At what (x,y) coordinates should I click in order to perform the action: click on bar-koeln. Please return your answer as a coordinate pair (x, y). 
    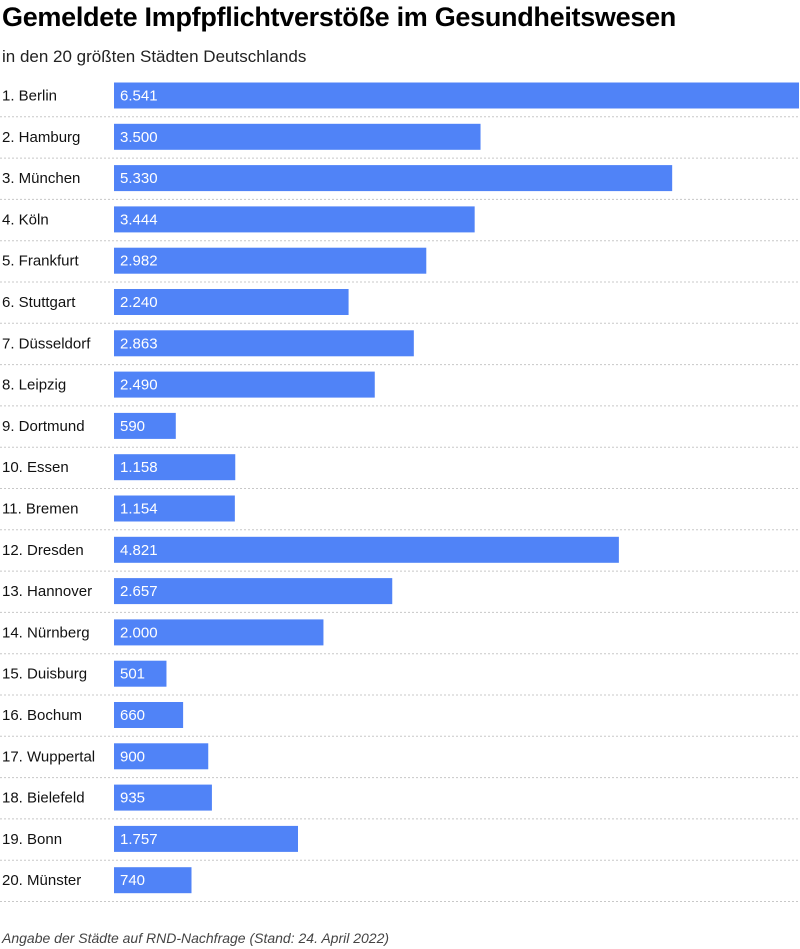
    Looking at the image, I should click on (294, 219).